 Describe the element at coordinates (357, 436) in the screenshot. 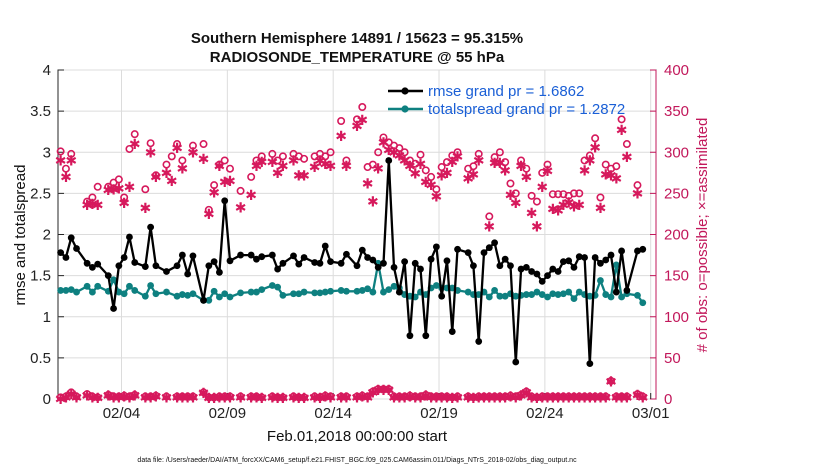

I see `x-axis-label: Feb.01,2018 00:00:00 start` at that location.